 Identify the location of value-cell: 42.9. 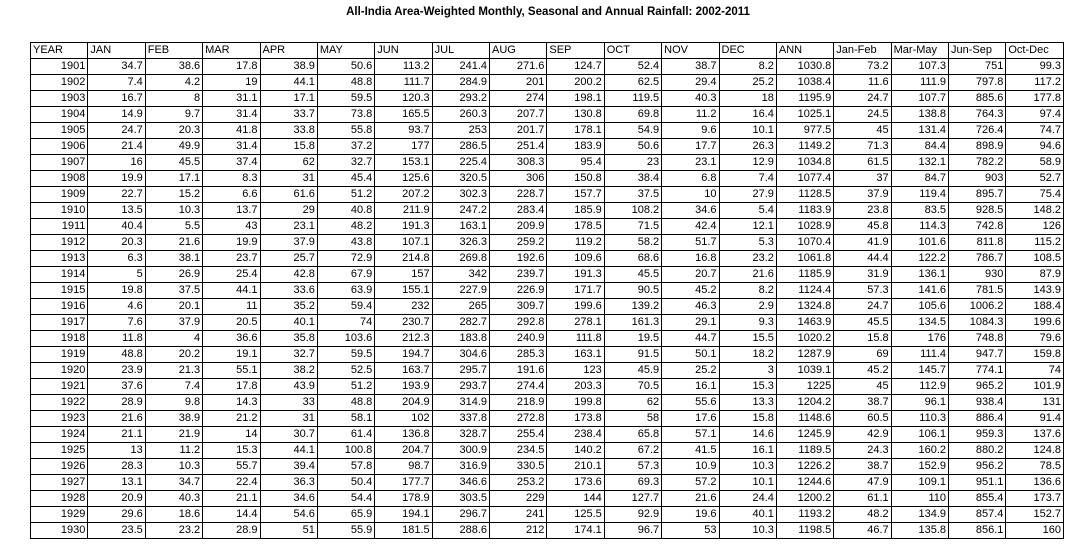
(862, 434).